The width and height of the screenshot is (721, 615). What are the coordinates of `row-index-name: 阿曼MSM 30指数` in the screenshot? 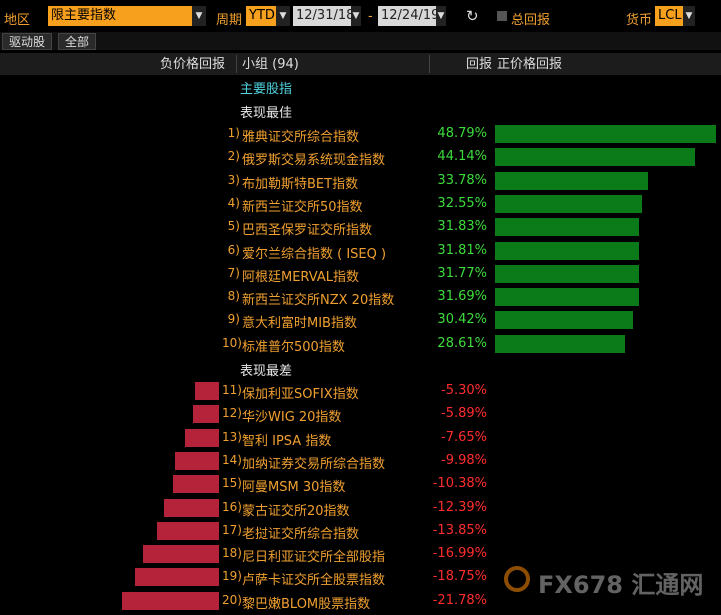 It's located at (294, 488).